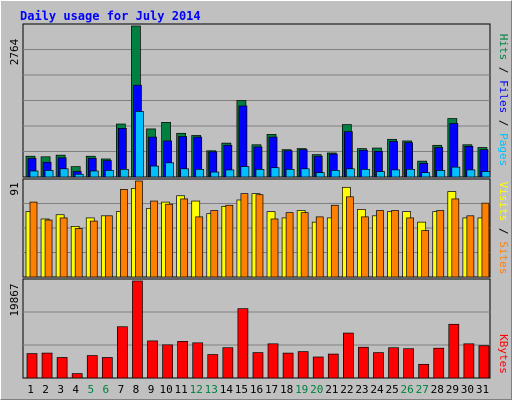 The height and width of the screenshot is (400, 512). Describe the element at coordinates (30, 389) in the screenshot. I see `x-tick-label: 1` at that location.